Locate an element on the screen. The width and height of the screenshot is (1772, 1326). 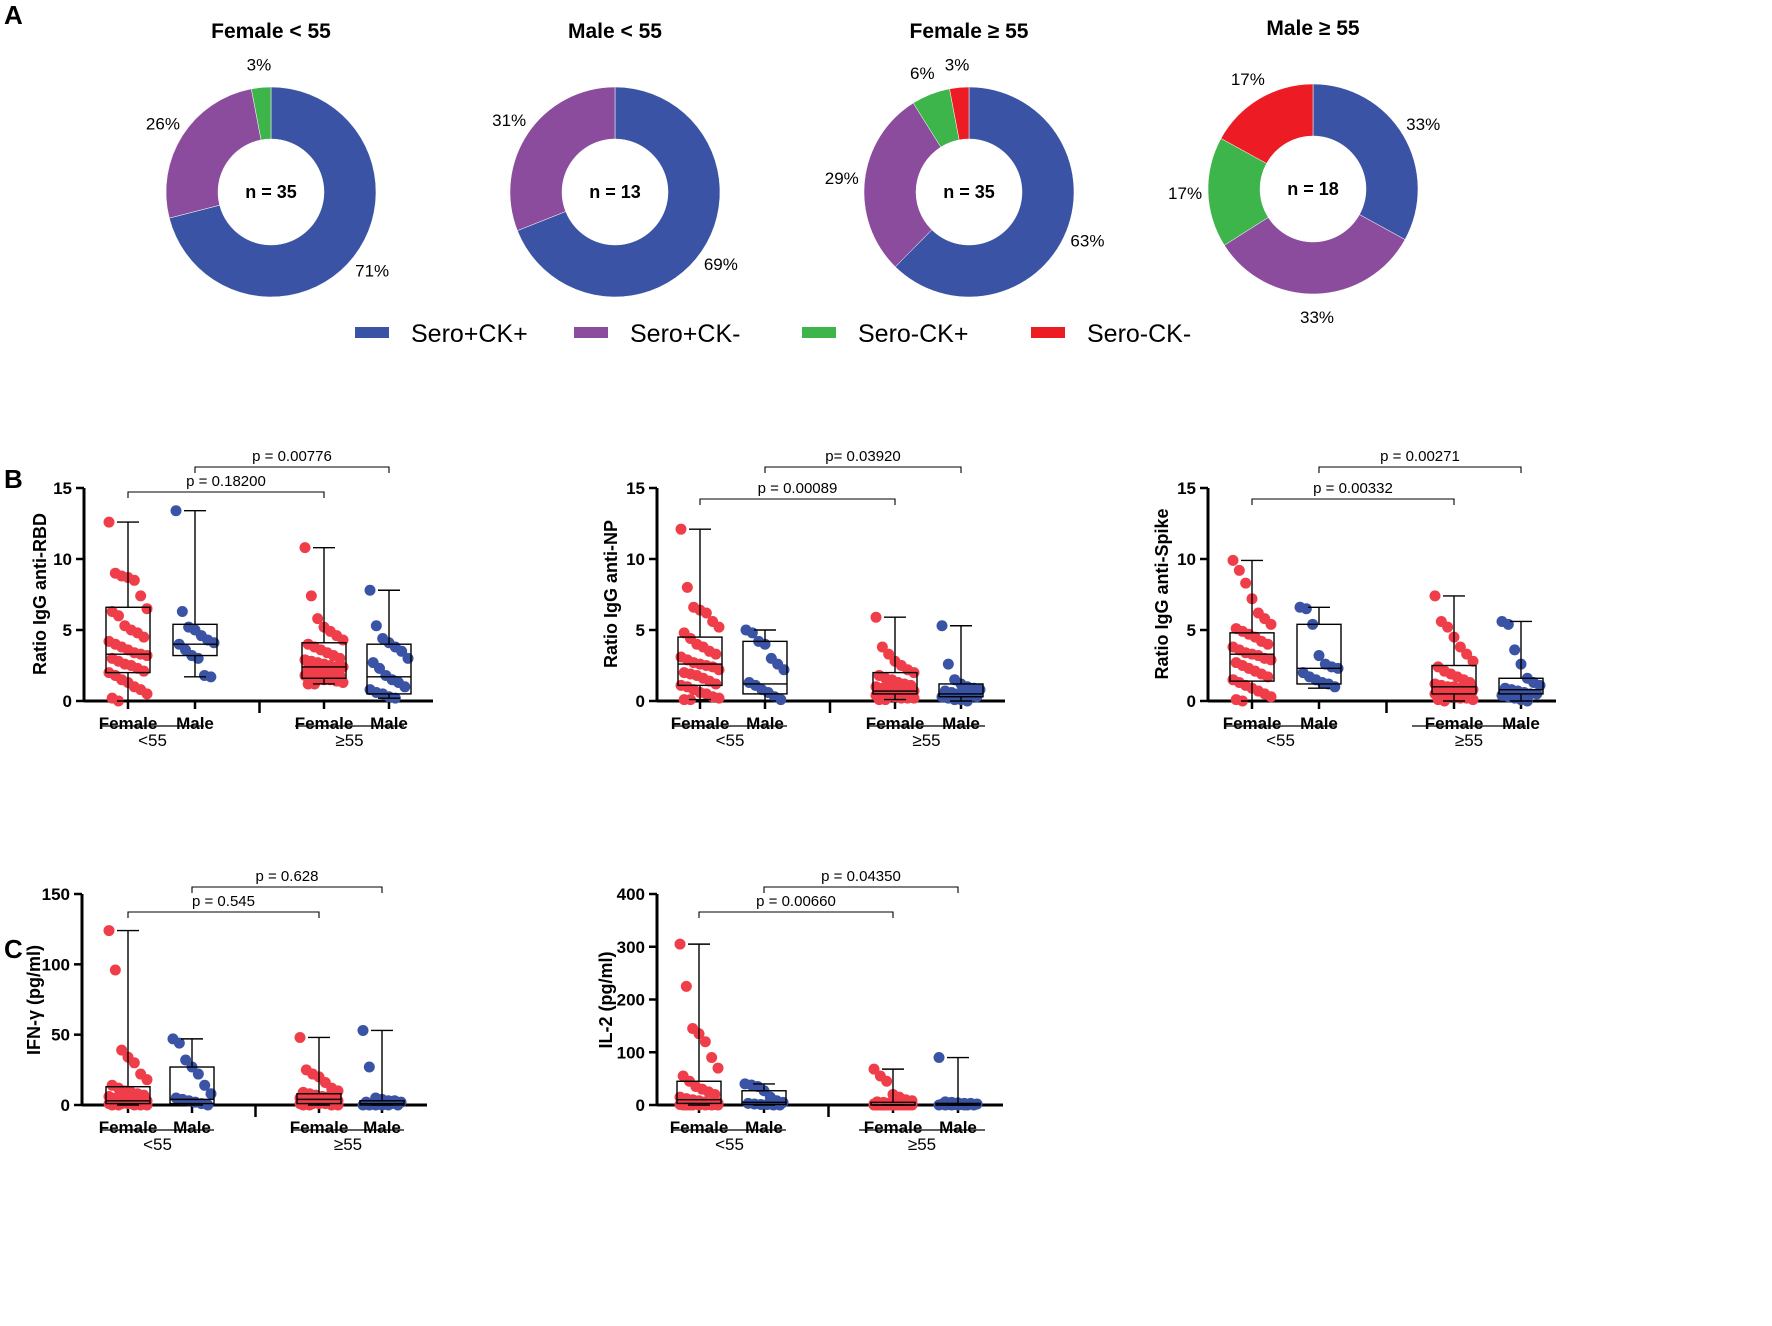
p-value-label: p = 0.00332 is located at coordinates (1353, 488).